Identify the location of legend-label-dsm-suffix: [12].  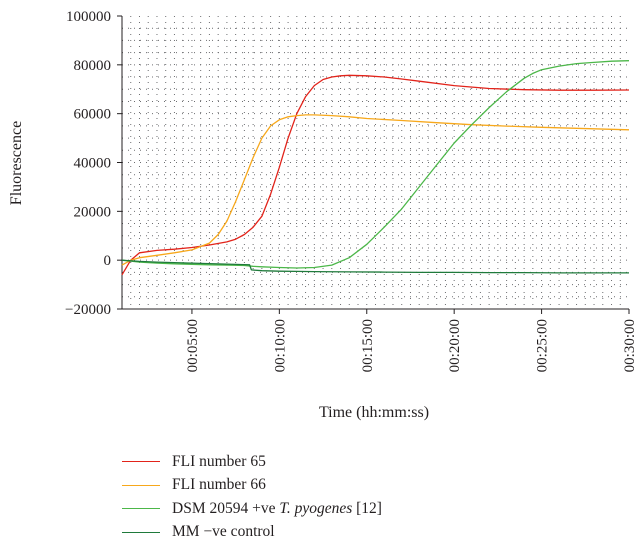
(367, 508).